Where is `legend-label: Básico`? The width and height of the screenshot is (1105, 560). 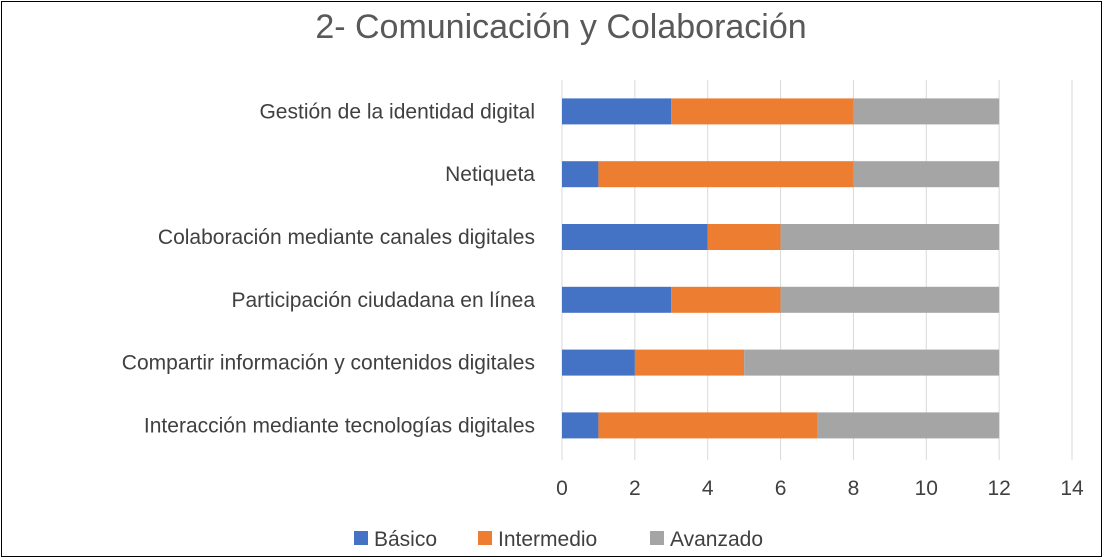 legend-label: Básico is located at coordinates (405, 539).